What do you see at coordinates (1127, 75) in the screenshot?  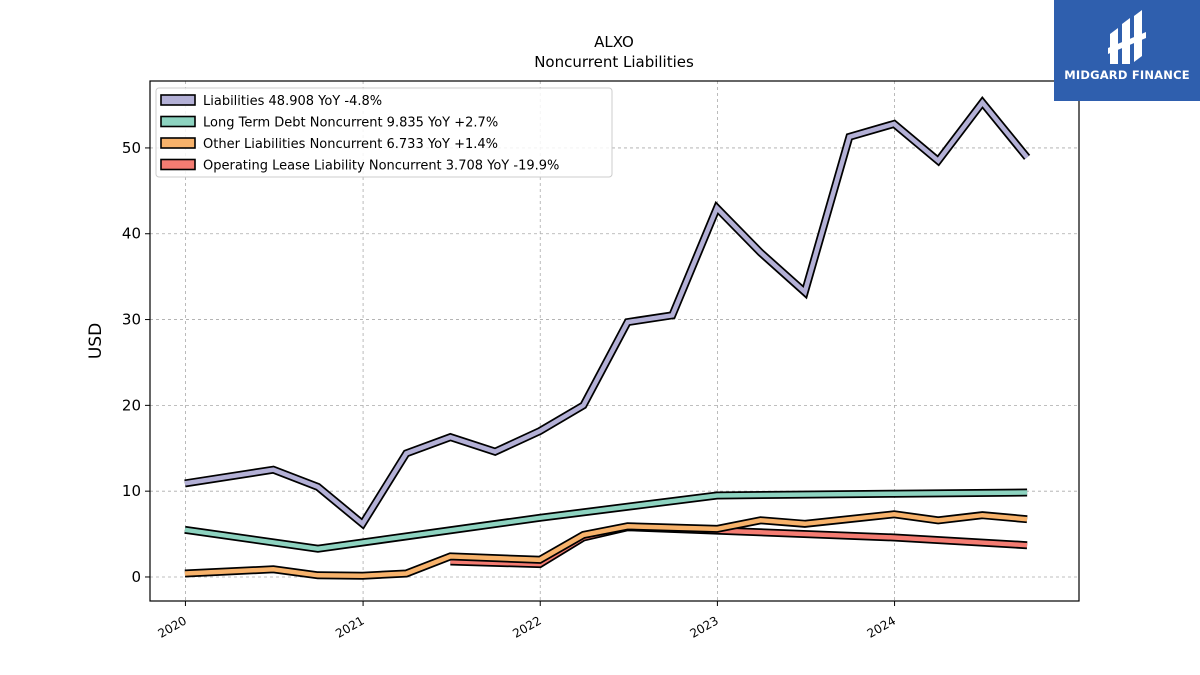 I see `brand-name: MIDGARD FINANCE` at bounding box center [1127, 75].